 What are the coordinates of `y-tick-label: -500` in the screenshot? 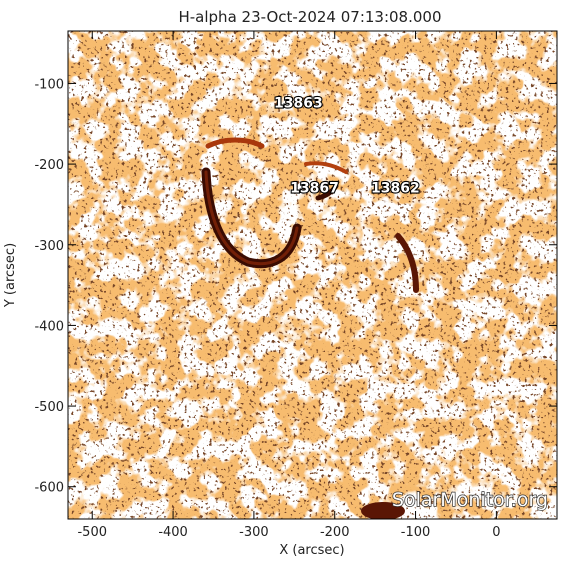 It's located at (49, 407).